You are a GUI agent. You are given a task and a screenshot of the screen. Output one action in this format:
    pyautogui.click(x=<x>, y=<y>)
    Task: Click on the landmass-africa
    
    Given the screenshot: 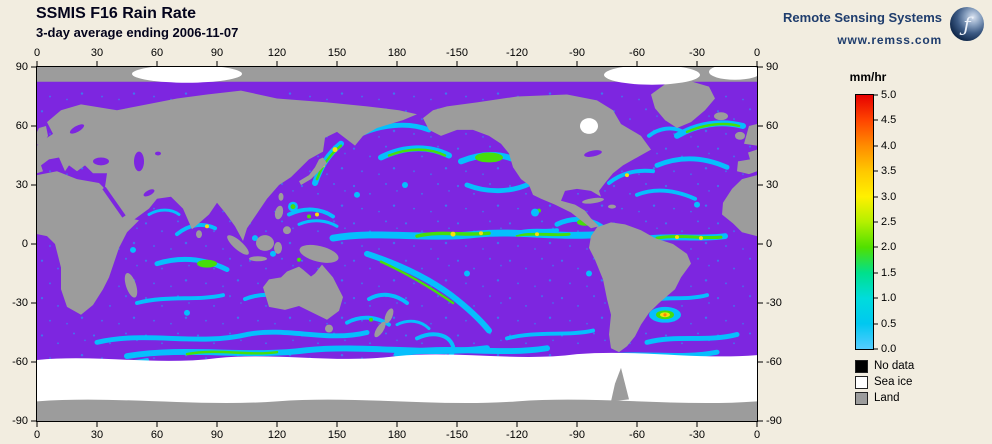 What is the action you would take?
    pyautogui.click(x=88, y=243)
    